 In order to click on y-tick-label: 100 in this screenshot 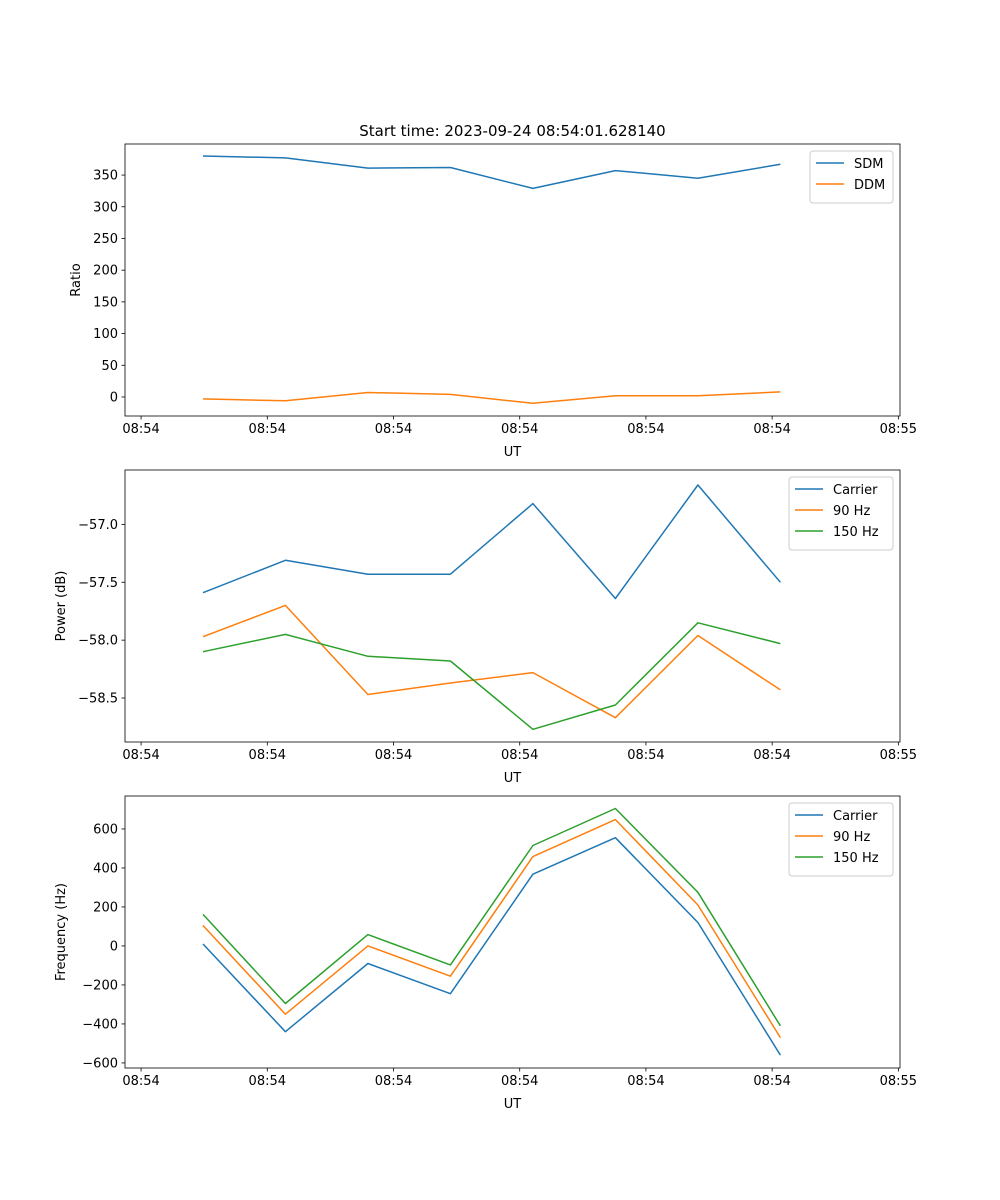, I will do `click(105, 334)`.